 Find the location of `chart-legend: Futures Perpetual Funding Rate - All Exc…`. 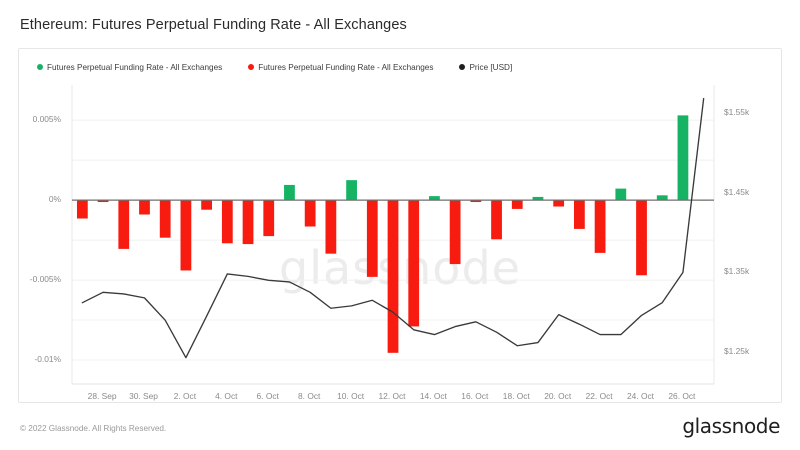

chart-legend: Futures Perpetual Funding Rate - All Exc… is located at coordinates (400, 67).